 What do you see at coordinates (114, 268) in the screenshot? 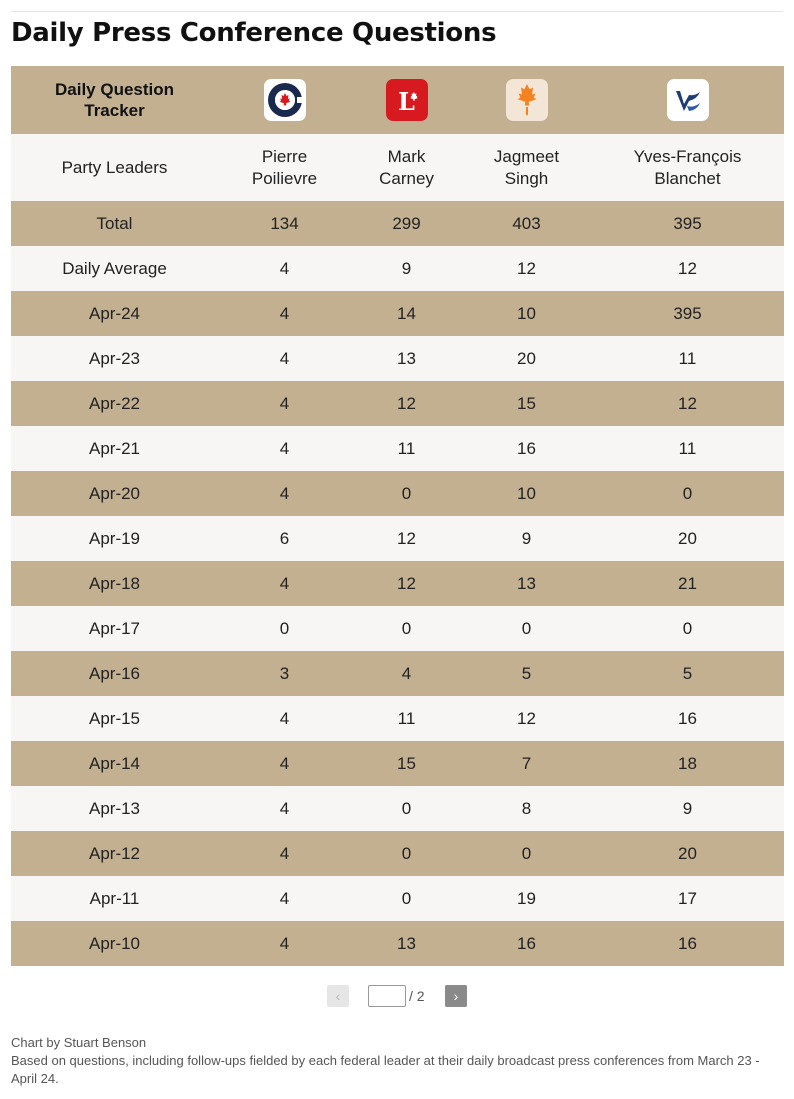
I see `row-label: Daily Average` at bounding box center [114, 268].